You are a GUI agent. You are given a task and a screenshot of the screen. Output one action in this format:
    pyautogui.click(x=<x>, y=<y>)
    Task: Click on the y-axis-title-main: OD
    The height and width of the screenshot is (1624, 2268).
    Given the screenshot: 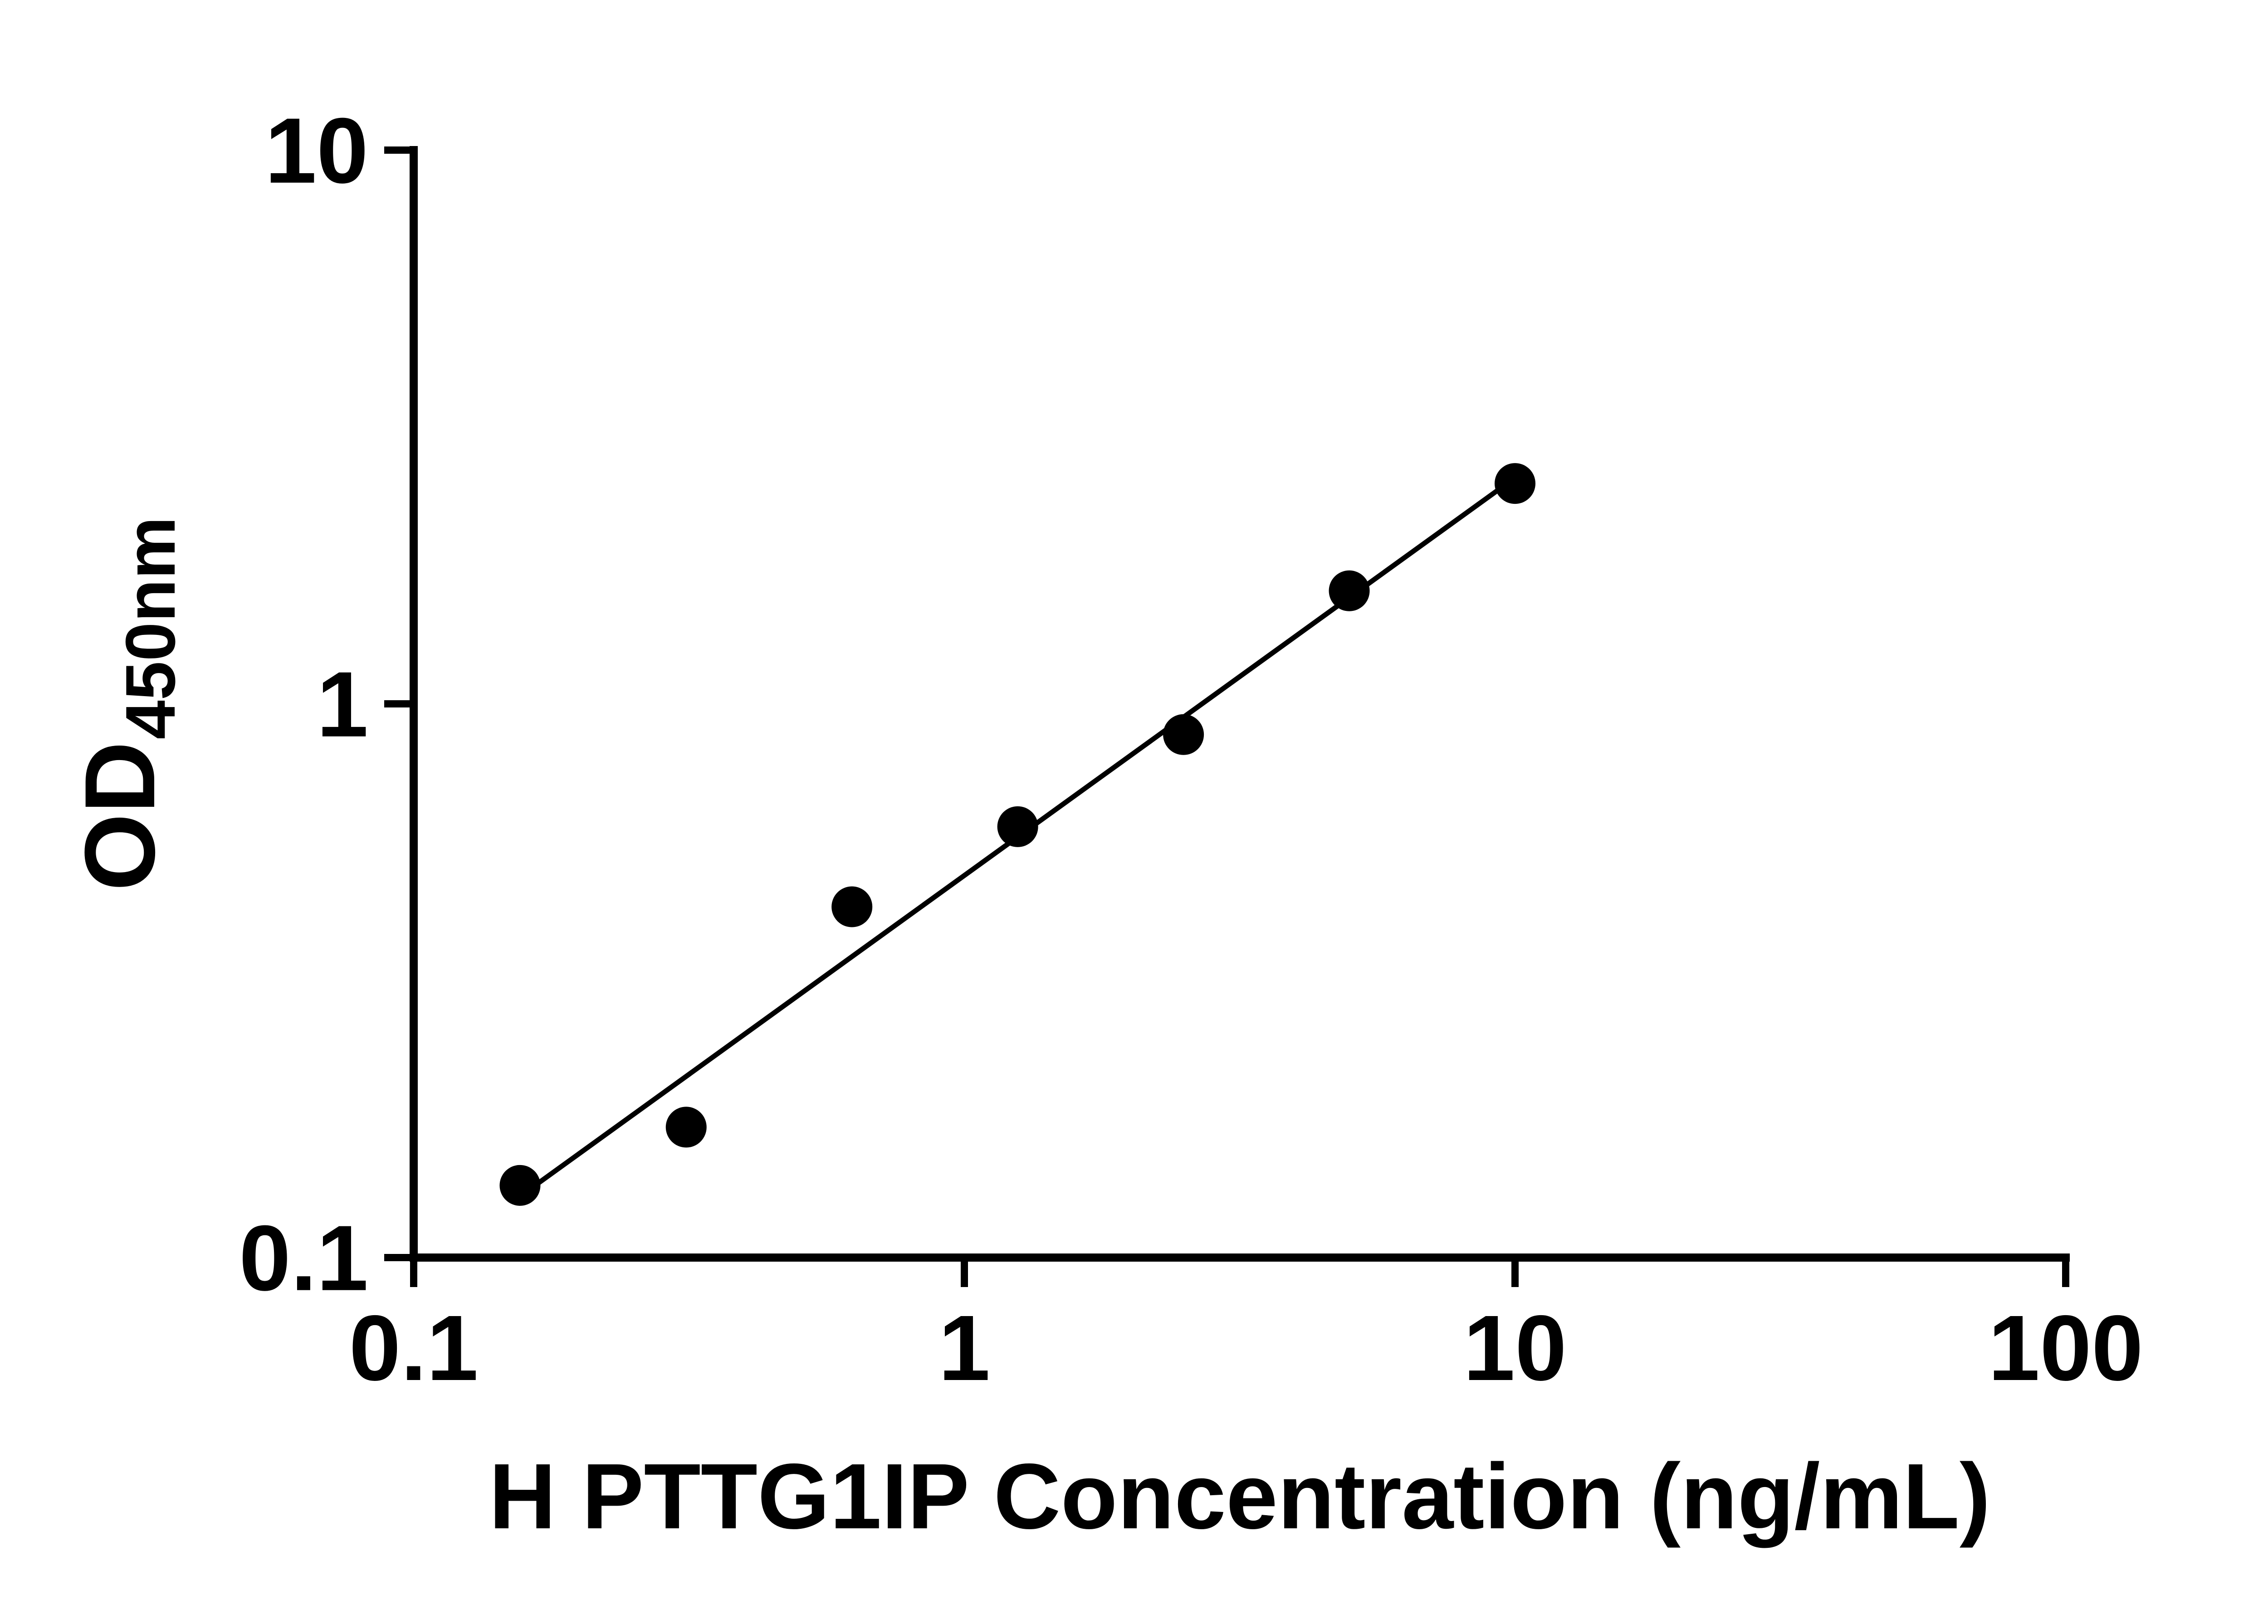 What is the action you would take?
    pyautogui.click(x=120, y=816)
    